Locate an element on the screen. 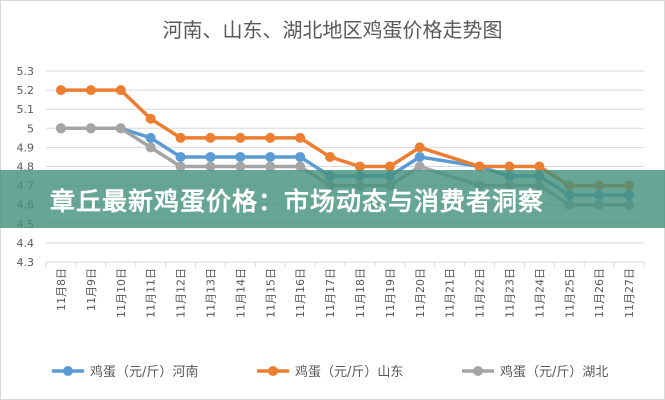  legend-label: 鸡蛋（元/斤）湖北 is located at coordinates (554, 372).